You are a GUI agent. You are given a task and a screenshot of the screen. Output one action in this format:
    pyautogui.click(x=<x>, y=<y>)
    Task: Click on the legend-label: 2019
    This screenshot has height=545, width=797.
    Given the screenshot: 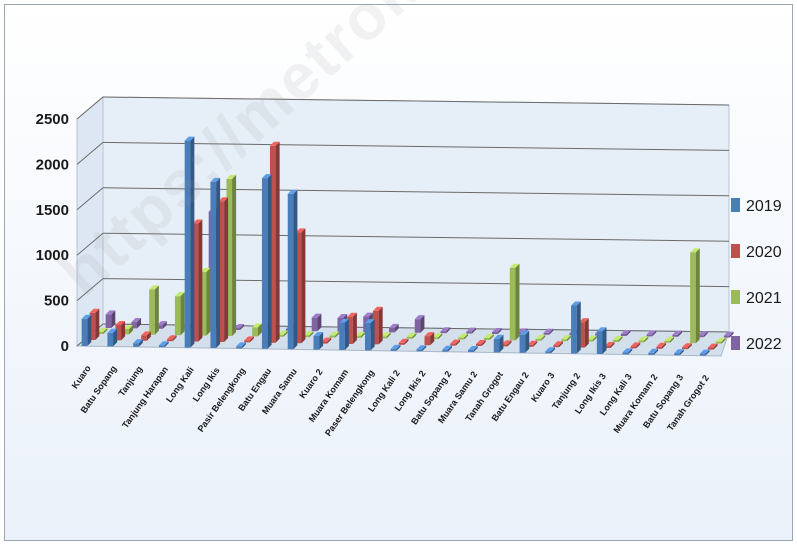 What is the action you would take?
    pyautogui.click(x=764, y=206)
    